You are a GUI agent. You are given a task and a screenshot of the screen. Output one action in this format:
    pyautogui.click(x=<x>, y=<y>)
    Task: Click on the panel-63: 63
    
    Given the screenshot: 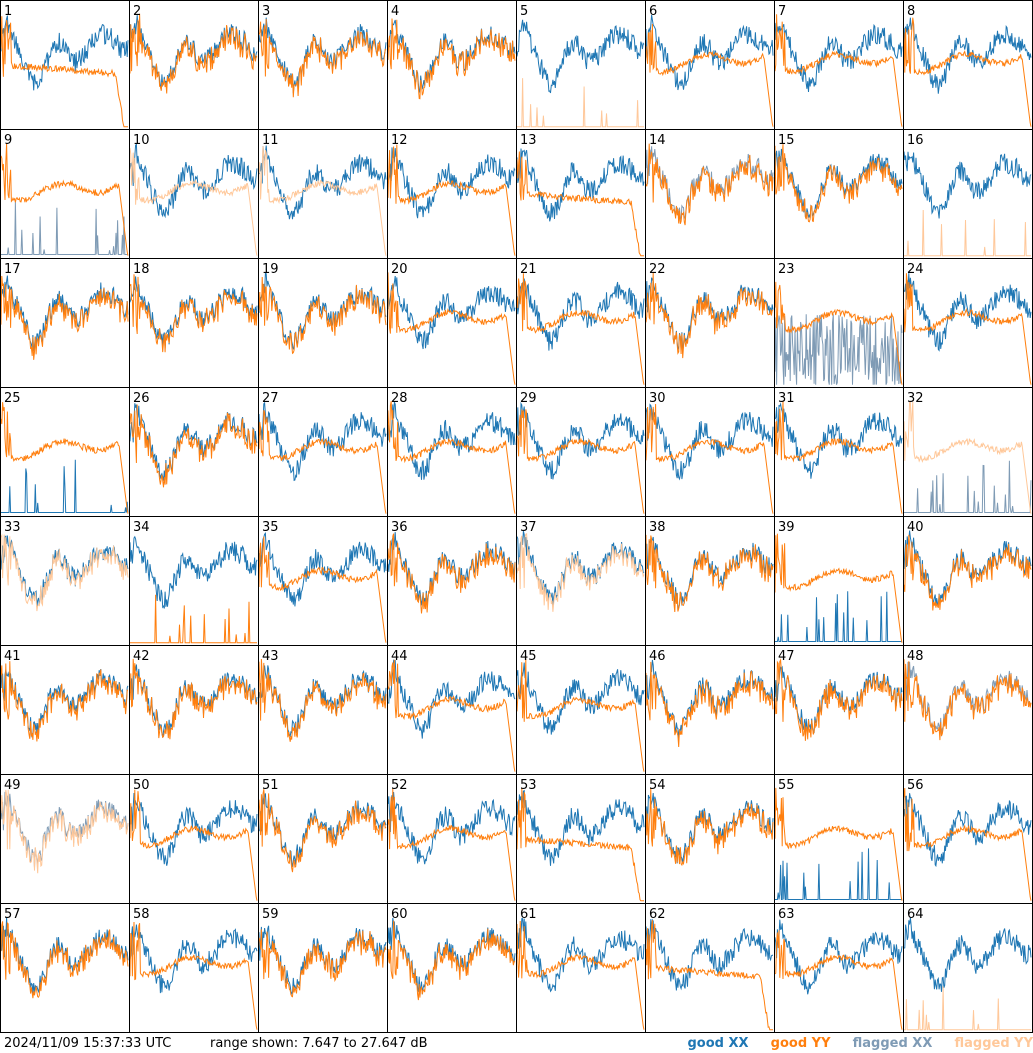 What is the action you would take?
    pyautogui.click(x=839, y=968)
    